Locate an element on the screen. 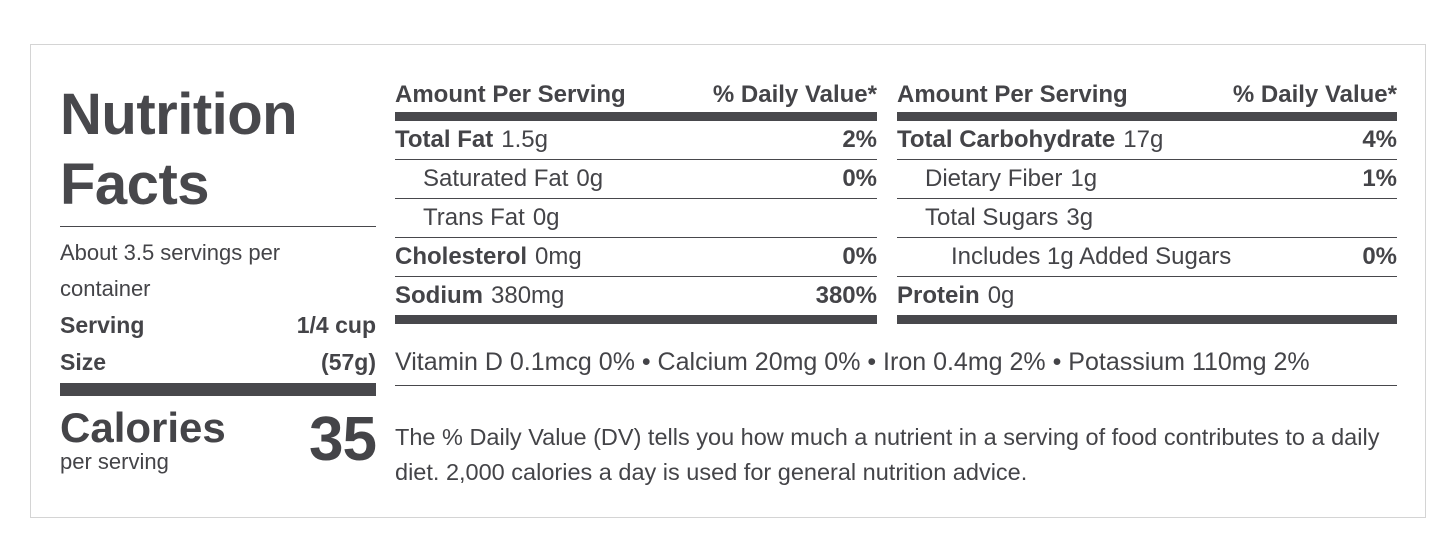 The height and width of the screenshot is (545, 1445). nutrient-amount: 3g is located at coordinates (1080, 217).